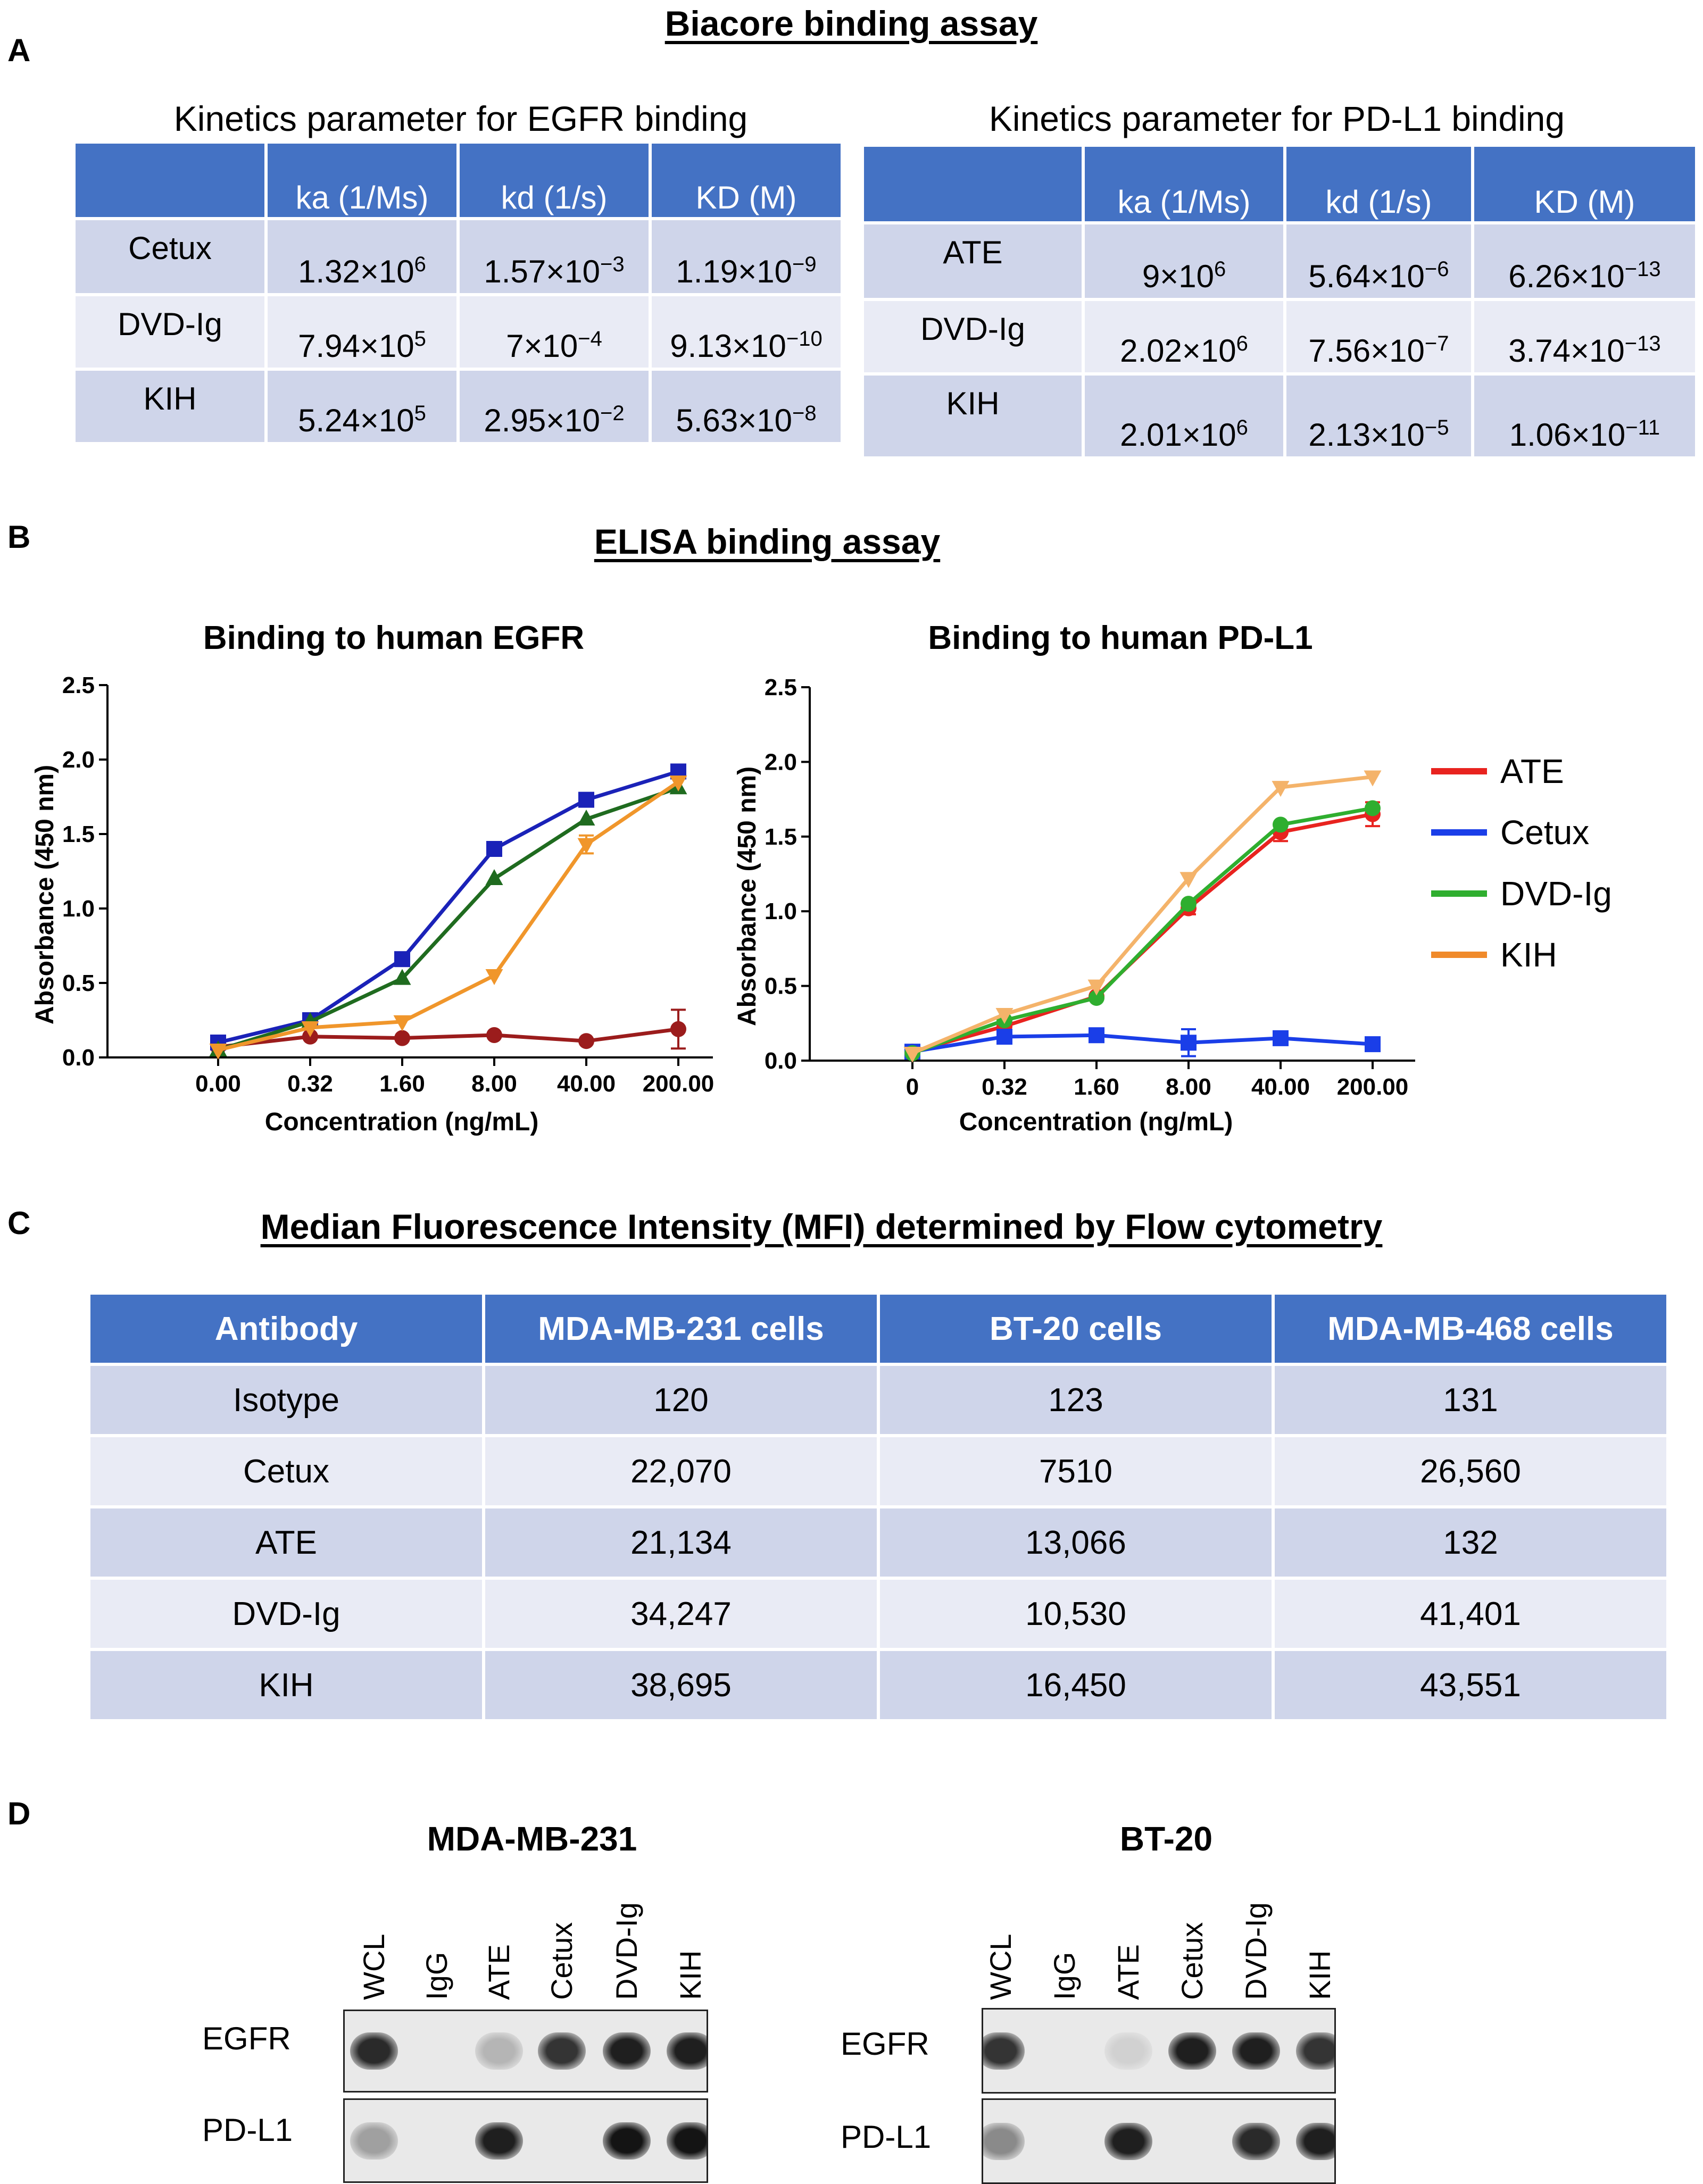 The image size is (1703, 2184). Describe the element at coordinates (878, 1471) in the screenshot. I see `table-row: Cetux 22,070 7510 26,560` at that location.